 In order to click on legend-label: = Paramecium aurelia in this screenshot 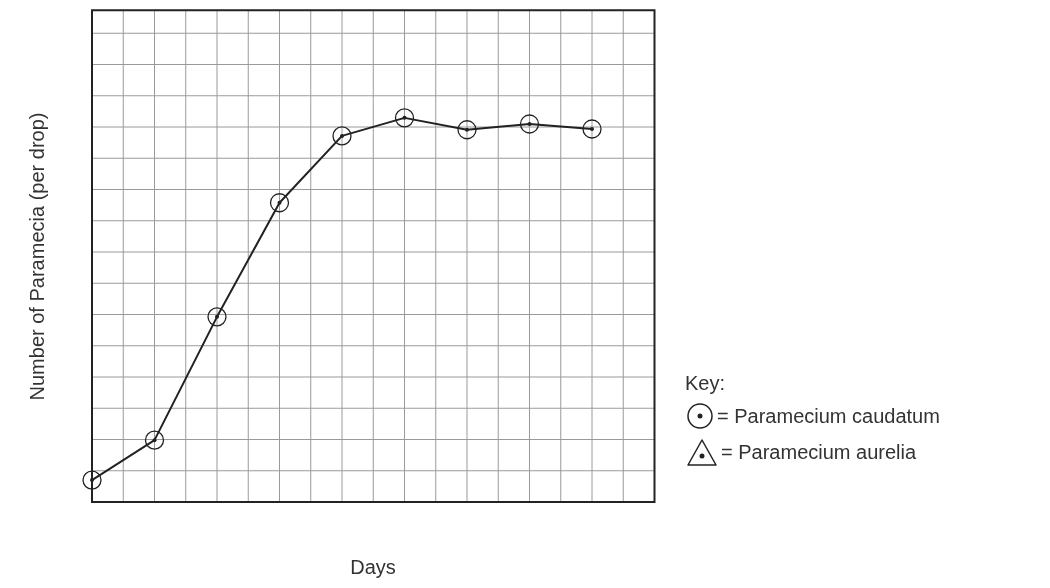, I will do `click(819, 452)`.